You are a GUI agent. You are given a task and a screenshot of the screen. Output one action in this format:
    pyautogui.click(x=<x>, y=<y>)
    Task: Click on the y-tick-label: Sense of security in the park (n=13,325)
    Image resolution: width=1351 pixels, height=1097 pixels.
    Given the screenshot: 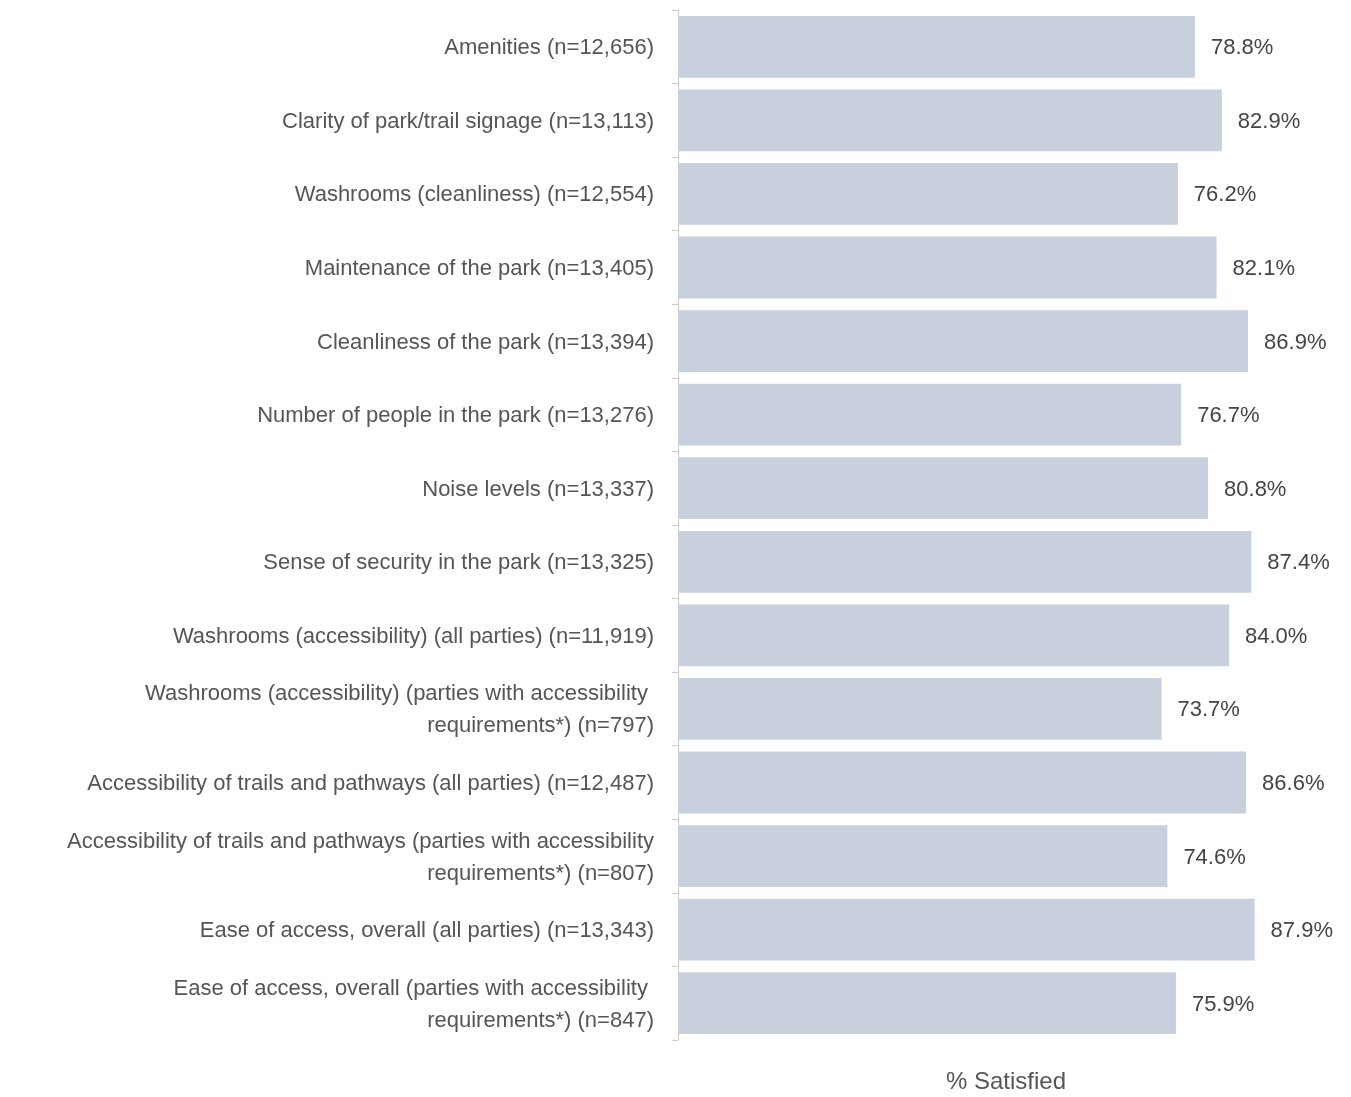 What is the action you would take?
    pyautogui.click(x=458, y=562)
    